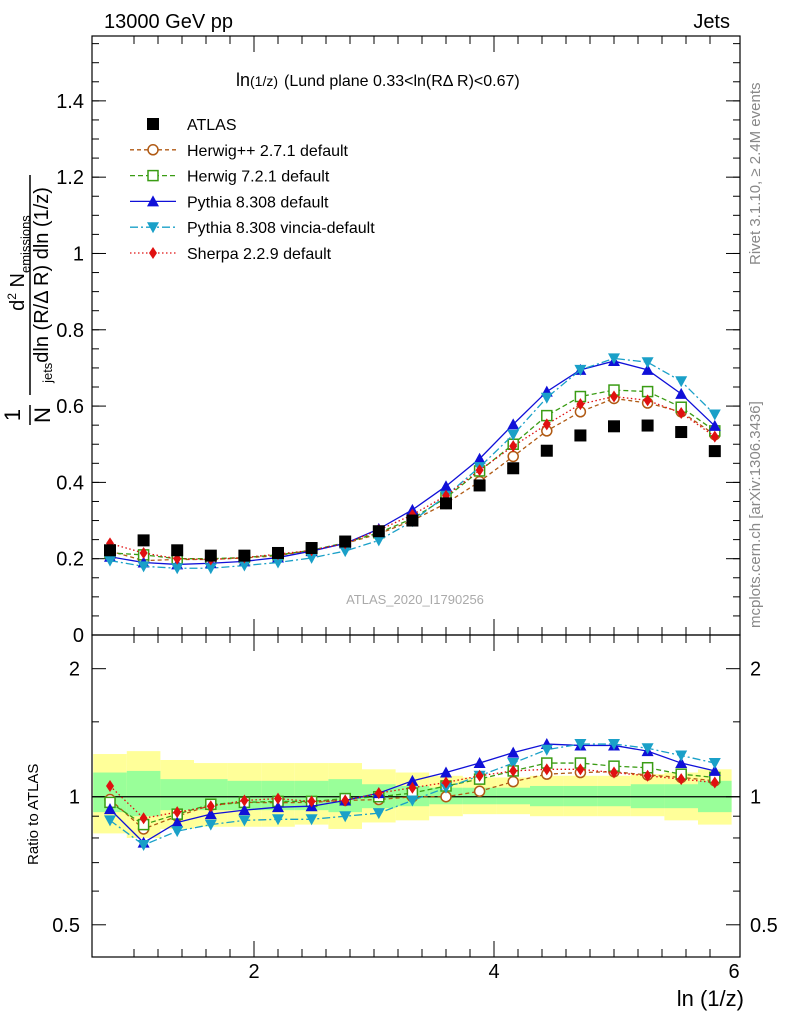 This screenshot has height=1024, width=786. Describe the element at coordinates (192, 125) in the screenshot. I see `legend-entry-atlas: ATLAS` at that location.